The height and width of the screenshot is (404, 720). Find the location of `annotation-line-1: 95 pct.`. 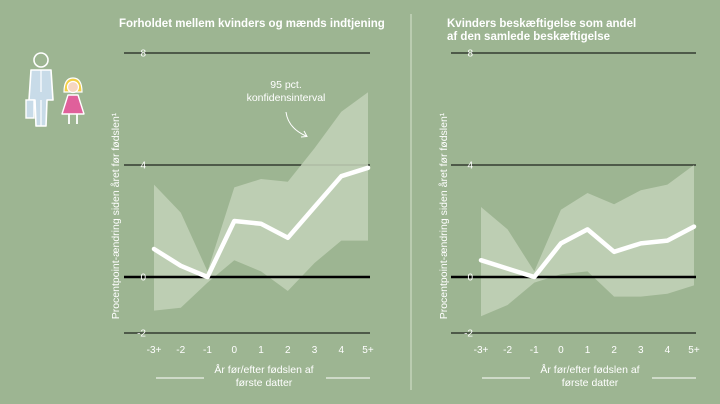

annotation-line-1: 95 pct. is located at coordinates (286, 85).